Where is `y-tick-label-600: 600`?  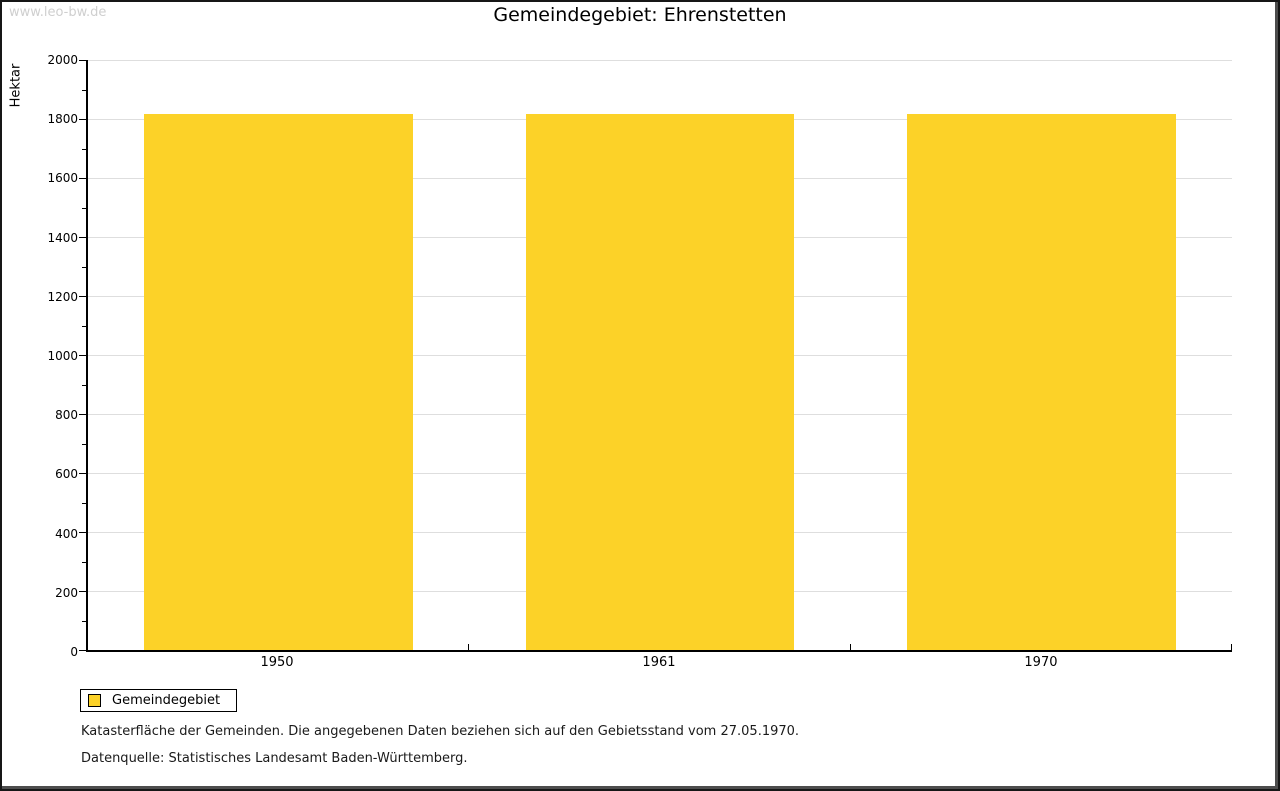
y-tick-label-600: 600 is located at coordinates (66, 474).